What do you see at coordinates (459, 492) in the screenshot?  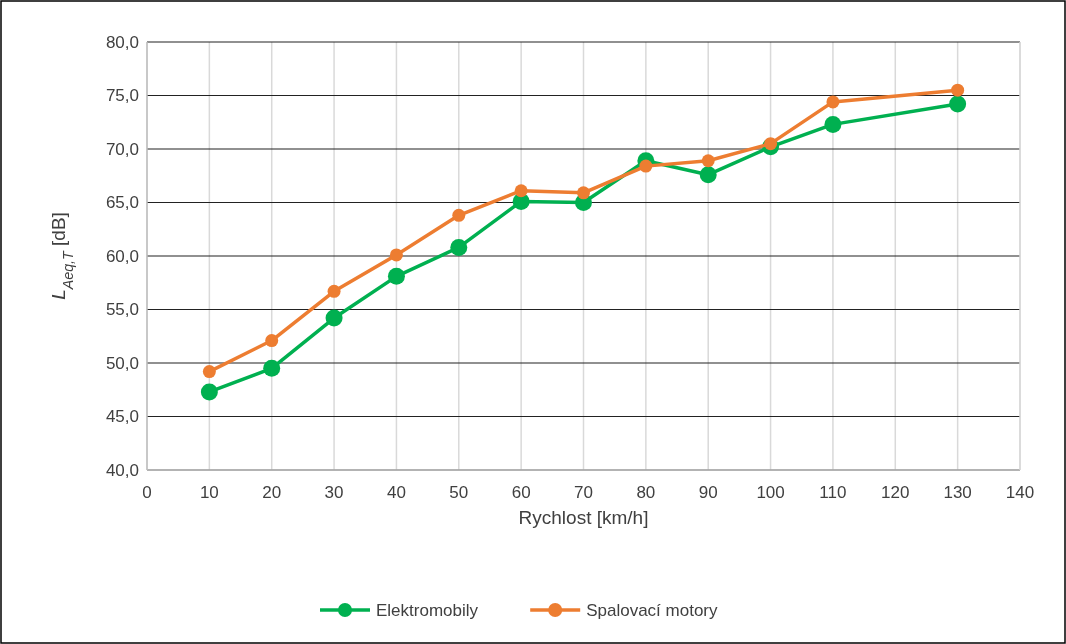 I see `x-tick-label: 50` at bounding box center [459, 492].